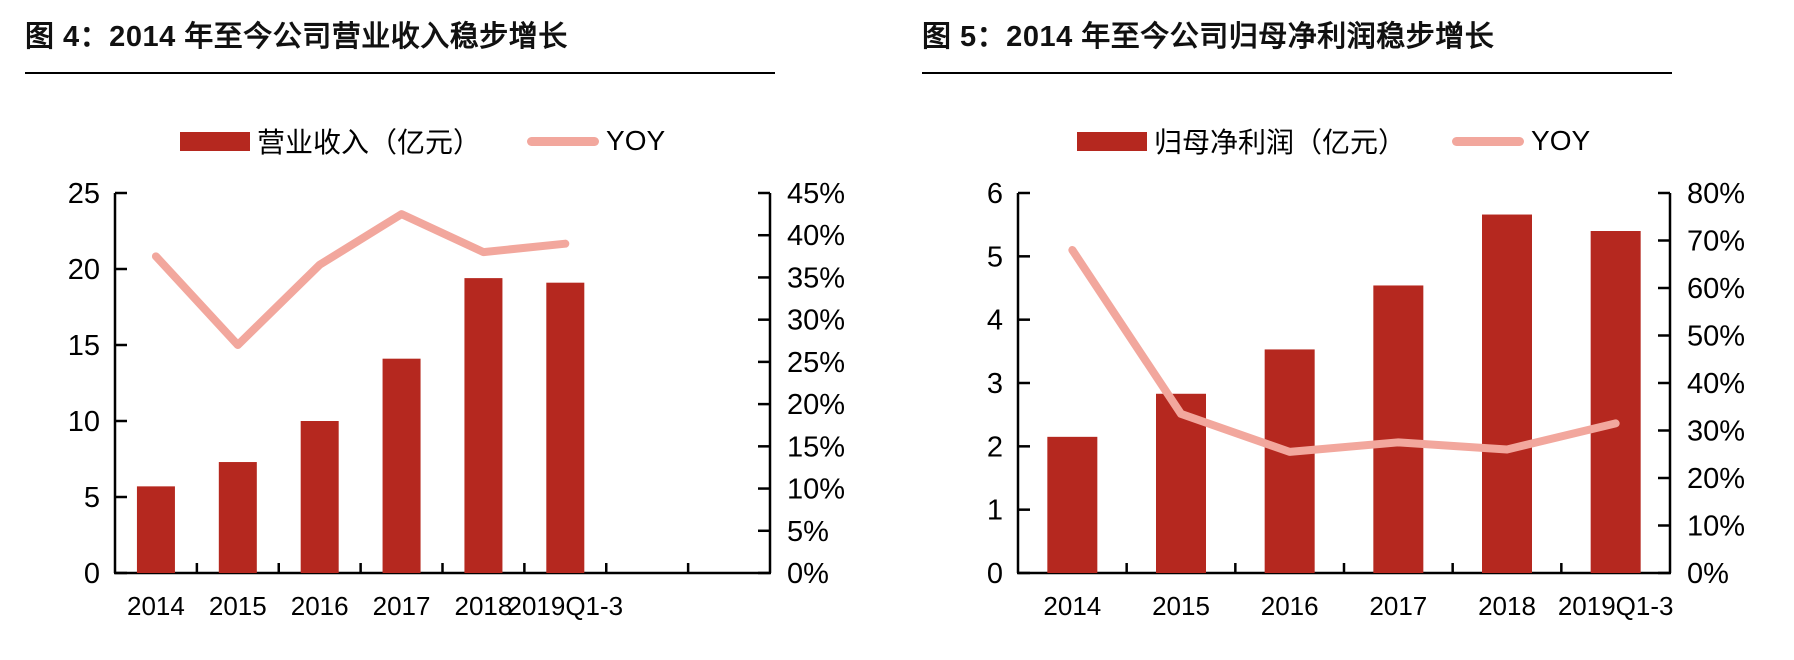 This screenshot has width=1794, height=660. I want to click on figure-4-legend: 营业收入（亿元） YOY, so click(422, 141).